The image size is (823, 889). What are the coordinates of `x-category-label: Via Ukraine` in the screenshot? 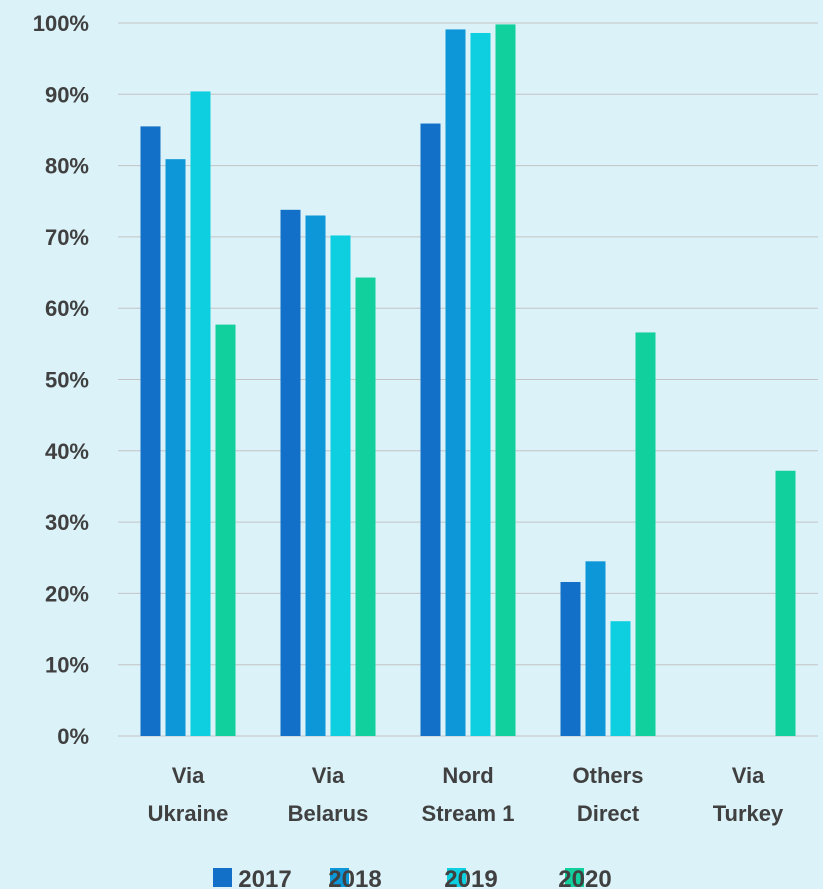 It's located at (188, 794).